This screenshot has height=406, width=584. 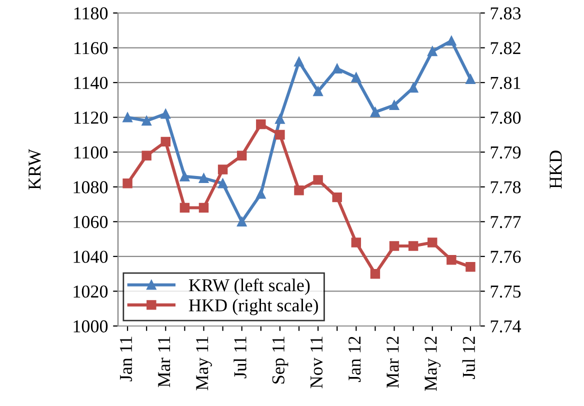 I want to click on y-tick-label: 1020, so click(x=91, y=291).